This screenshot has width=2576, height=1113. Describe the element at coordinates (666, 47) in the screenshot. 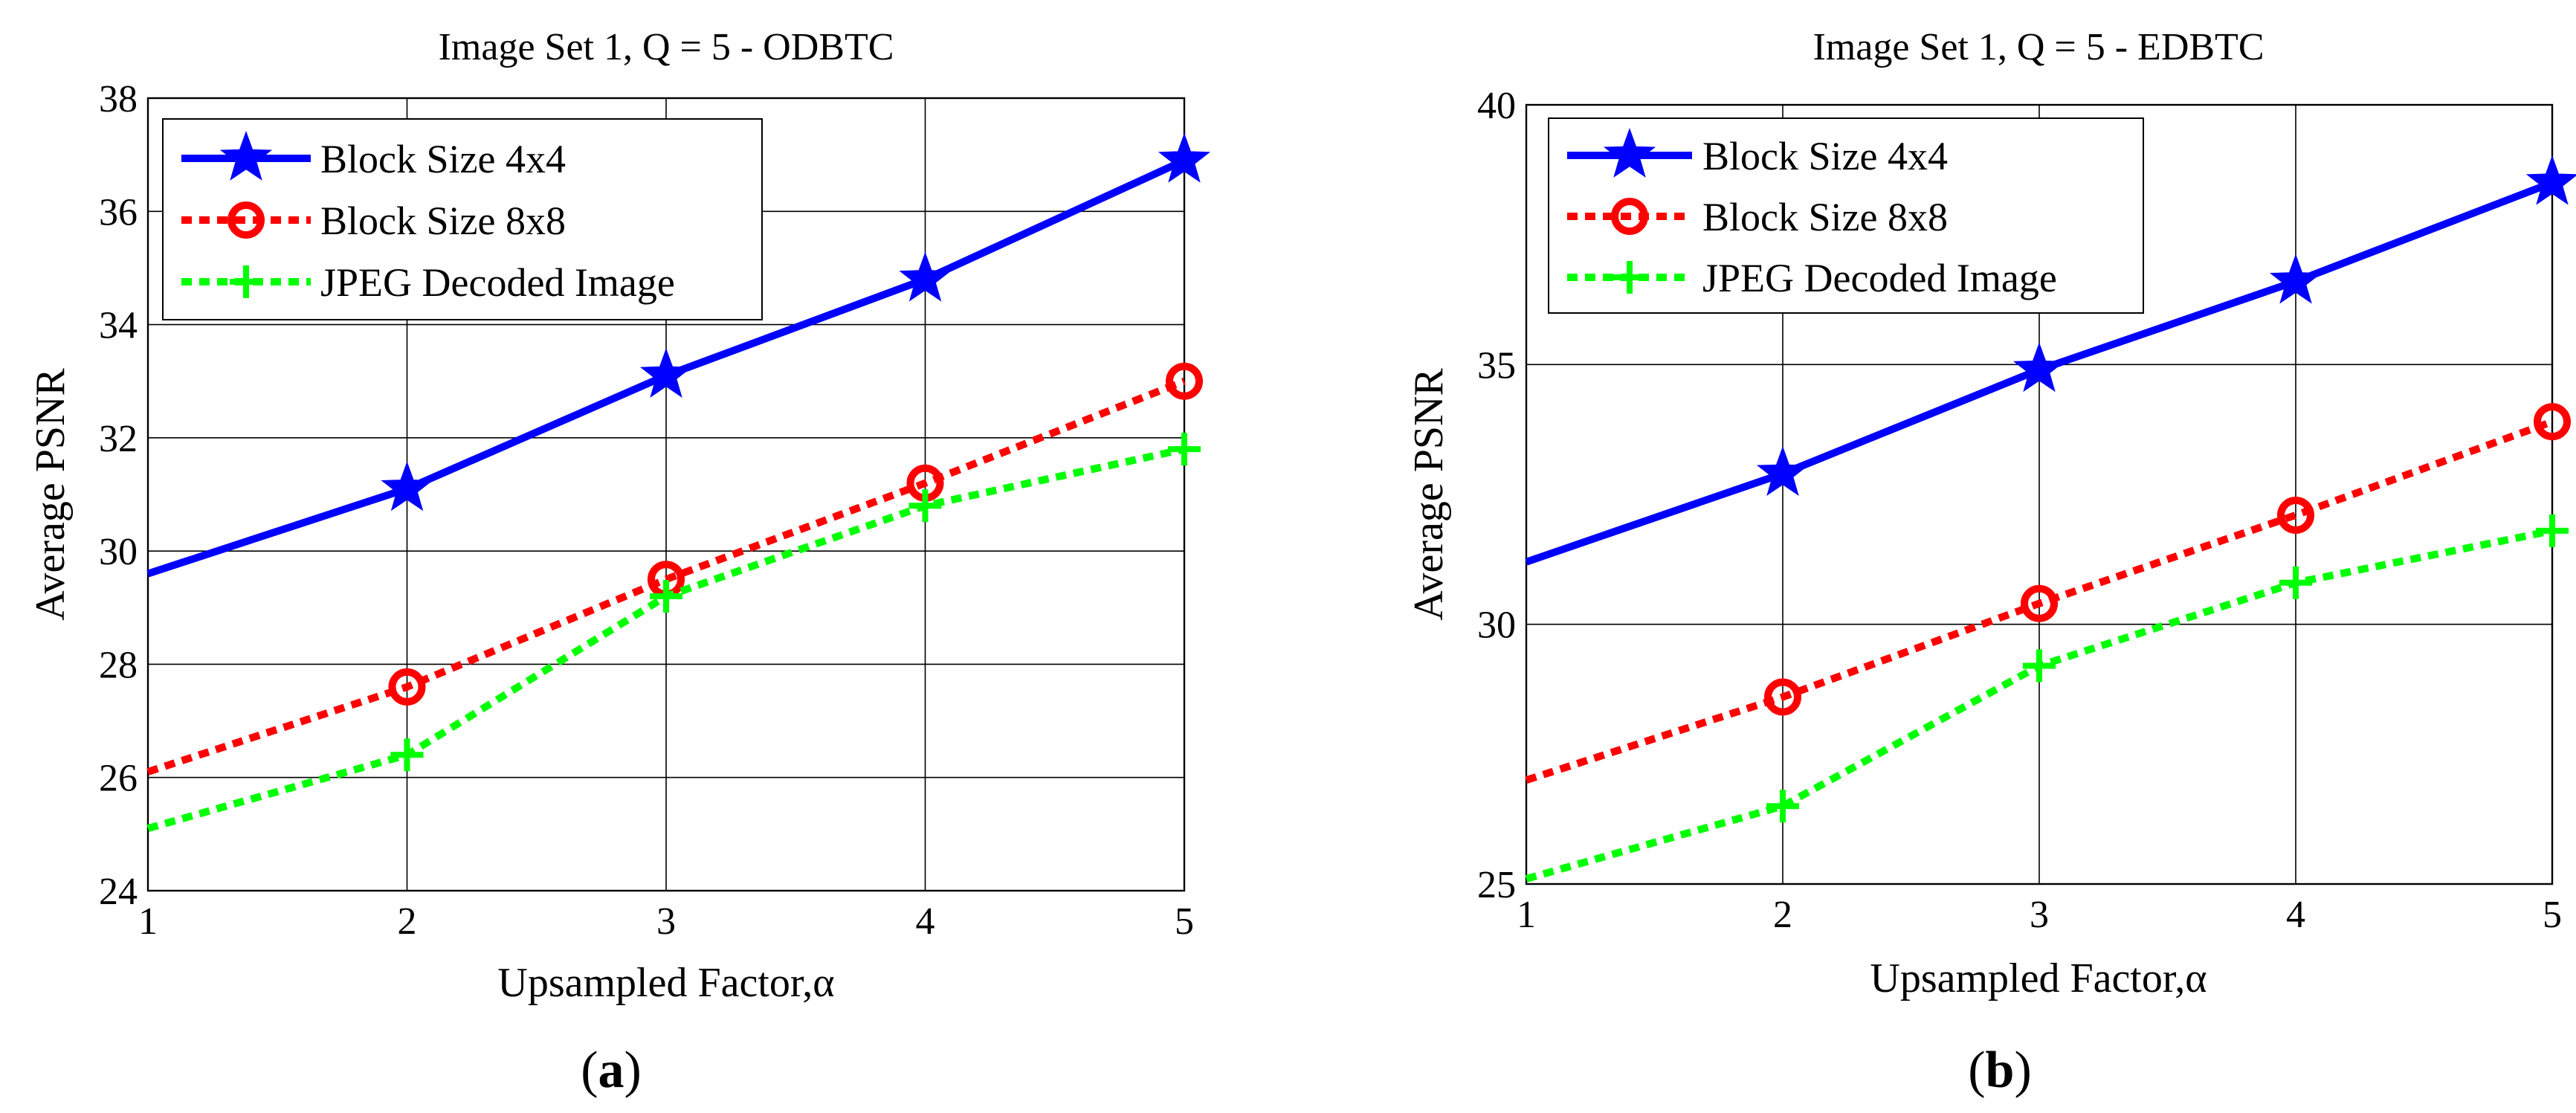

I see `chart-a-title: Image Set 1, Q = 5 - ODBTC` at that location.